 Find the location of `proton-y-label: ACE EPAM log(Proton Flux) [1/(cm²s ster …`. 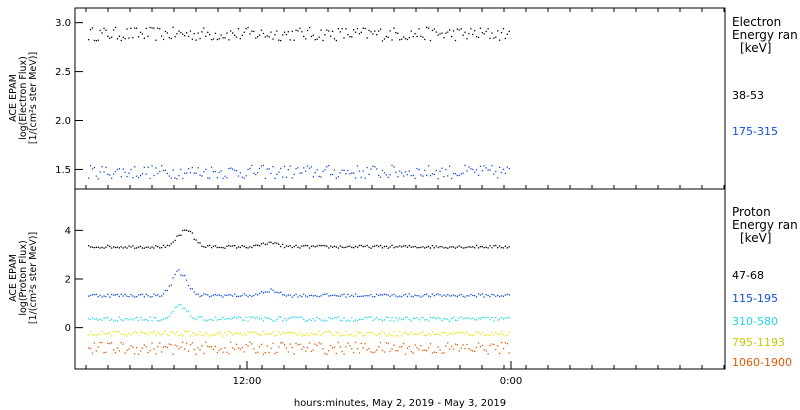

proton-y-label: ACE EPAM log(Proton Flux) [1/(cm²s ster … is located at coordinates (23, 278).